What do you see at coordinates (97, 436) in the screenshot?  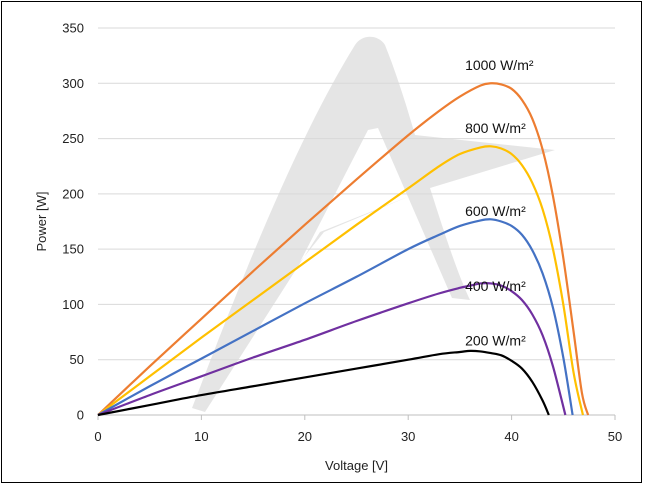 I see `x-tick-label-0: 0` at bounding box center [97, 436].